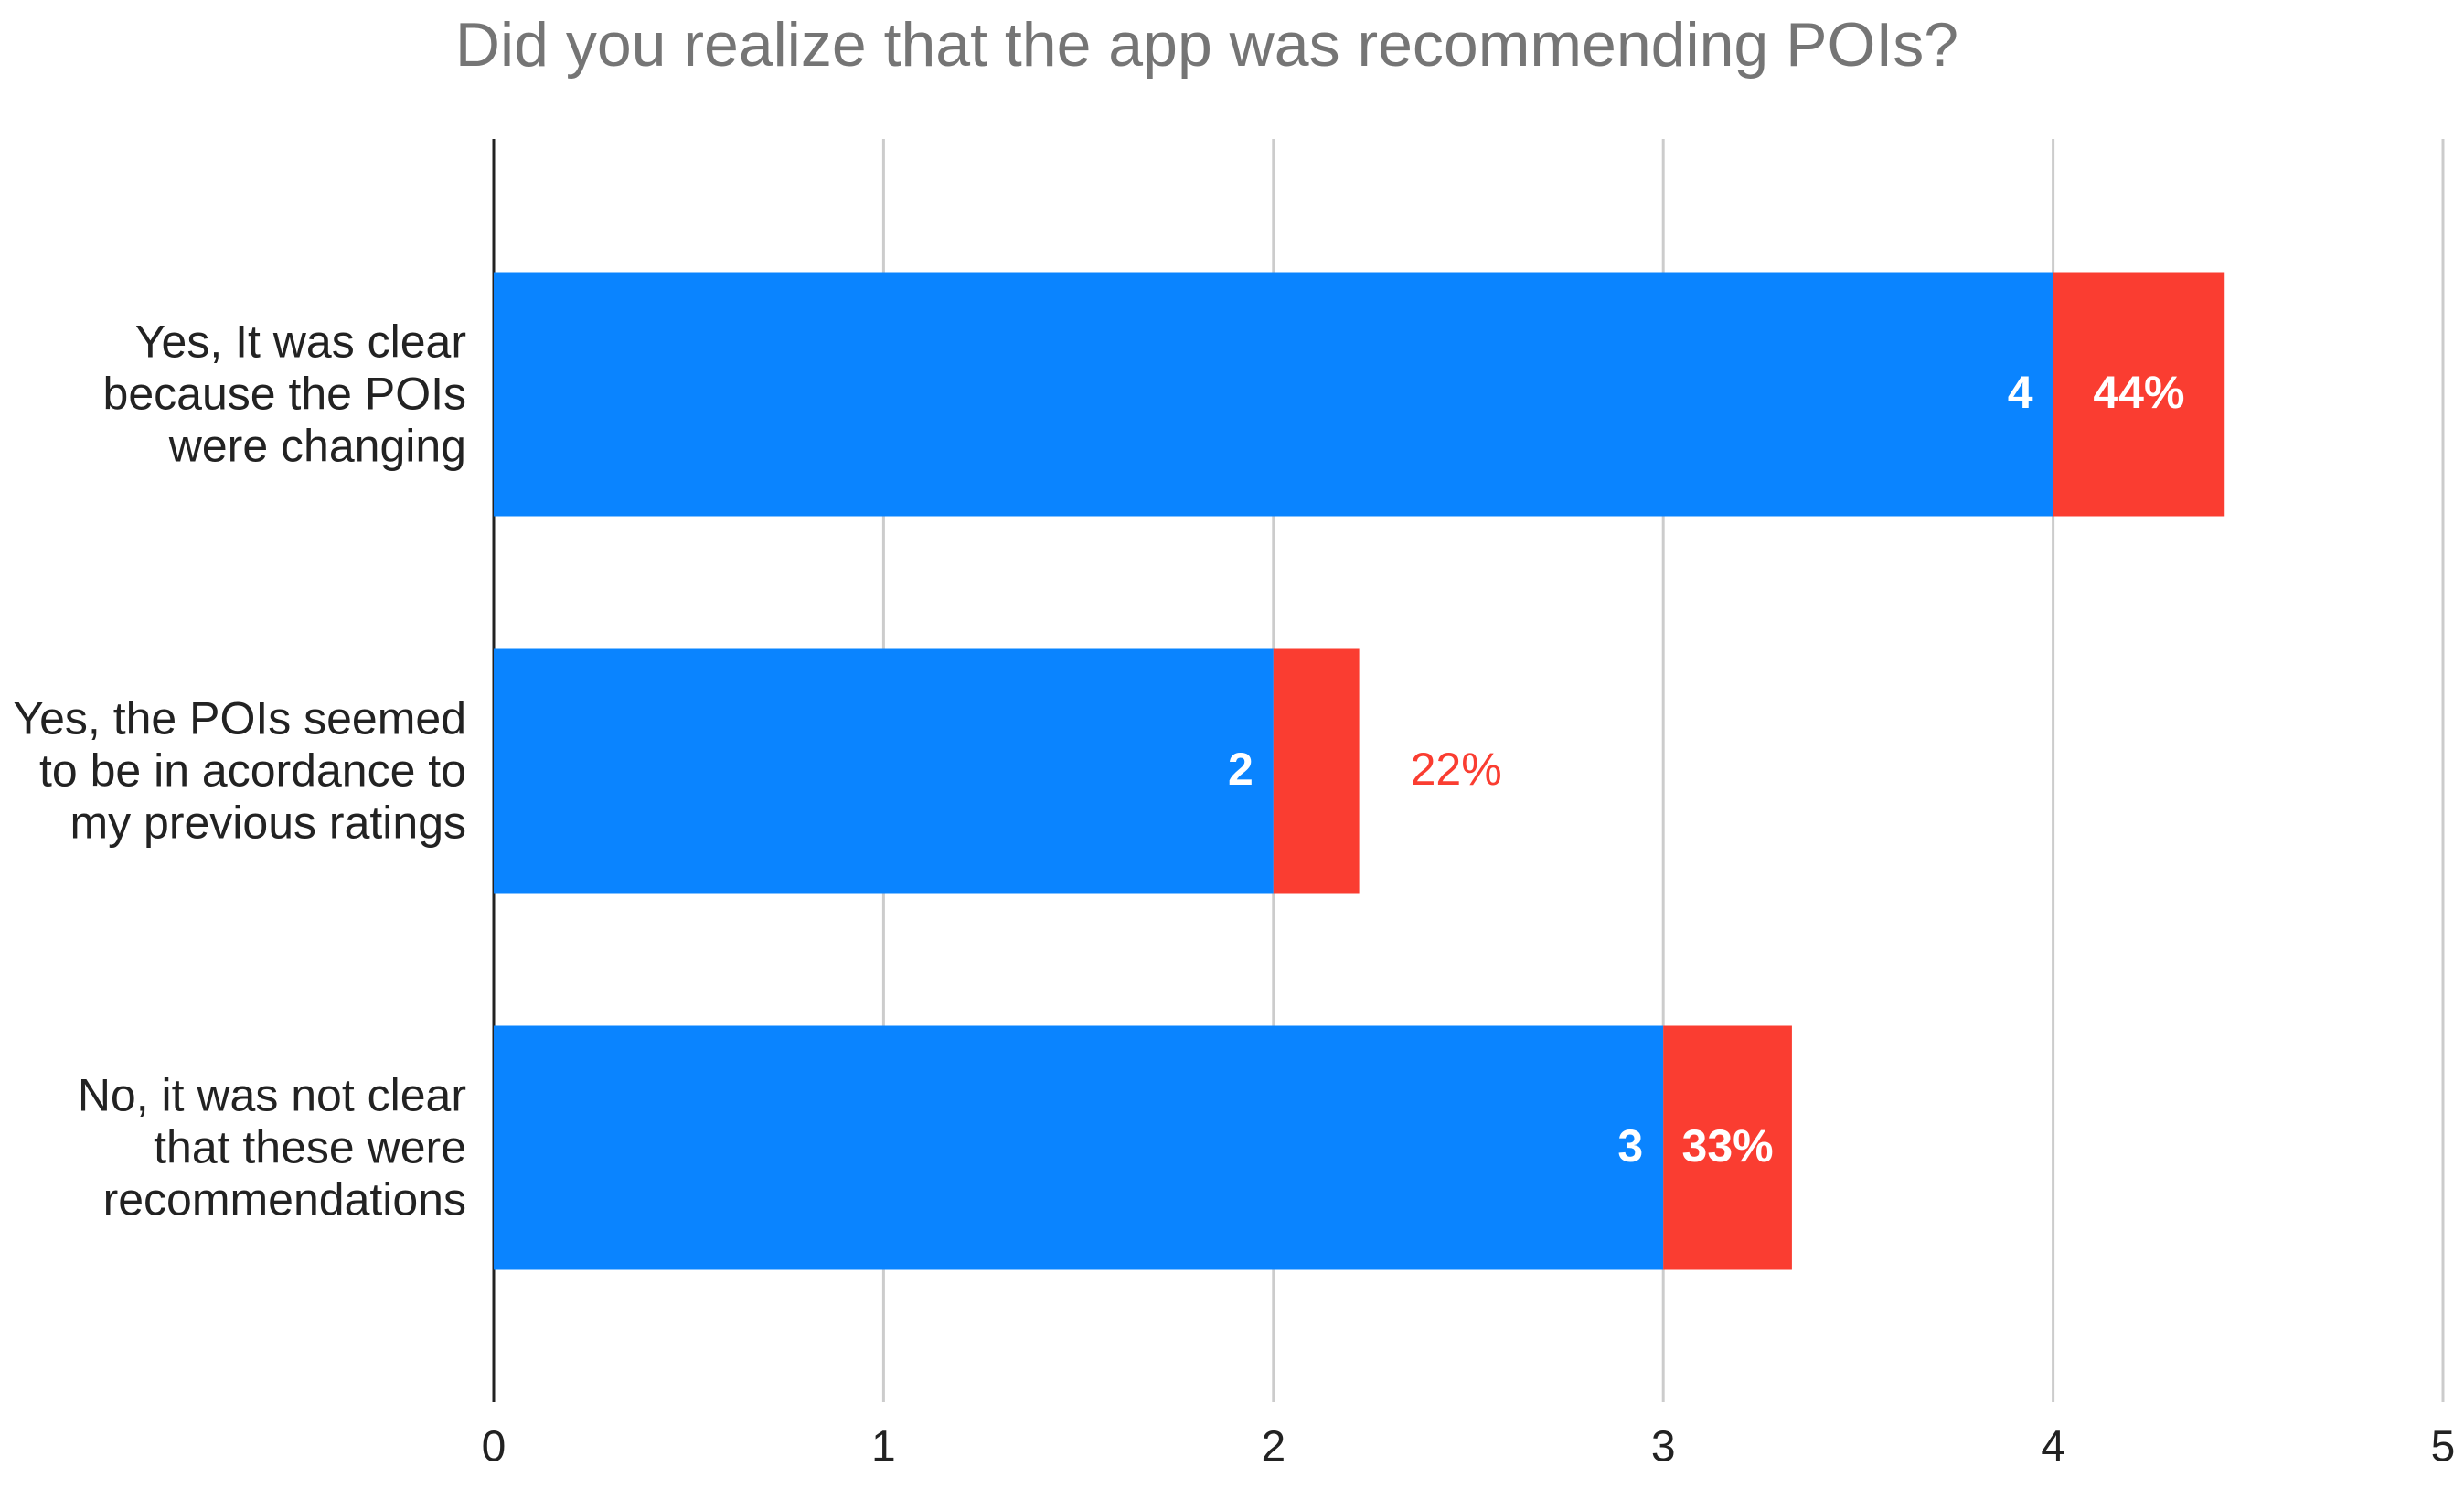 The height and width of the screenshot is (1488, 2464). I want to click on x-tick-label: 3, so click(1663, 1447).